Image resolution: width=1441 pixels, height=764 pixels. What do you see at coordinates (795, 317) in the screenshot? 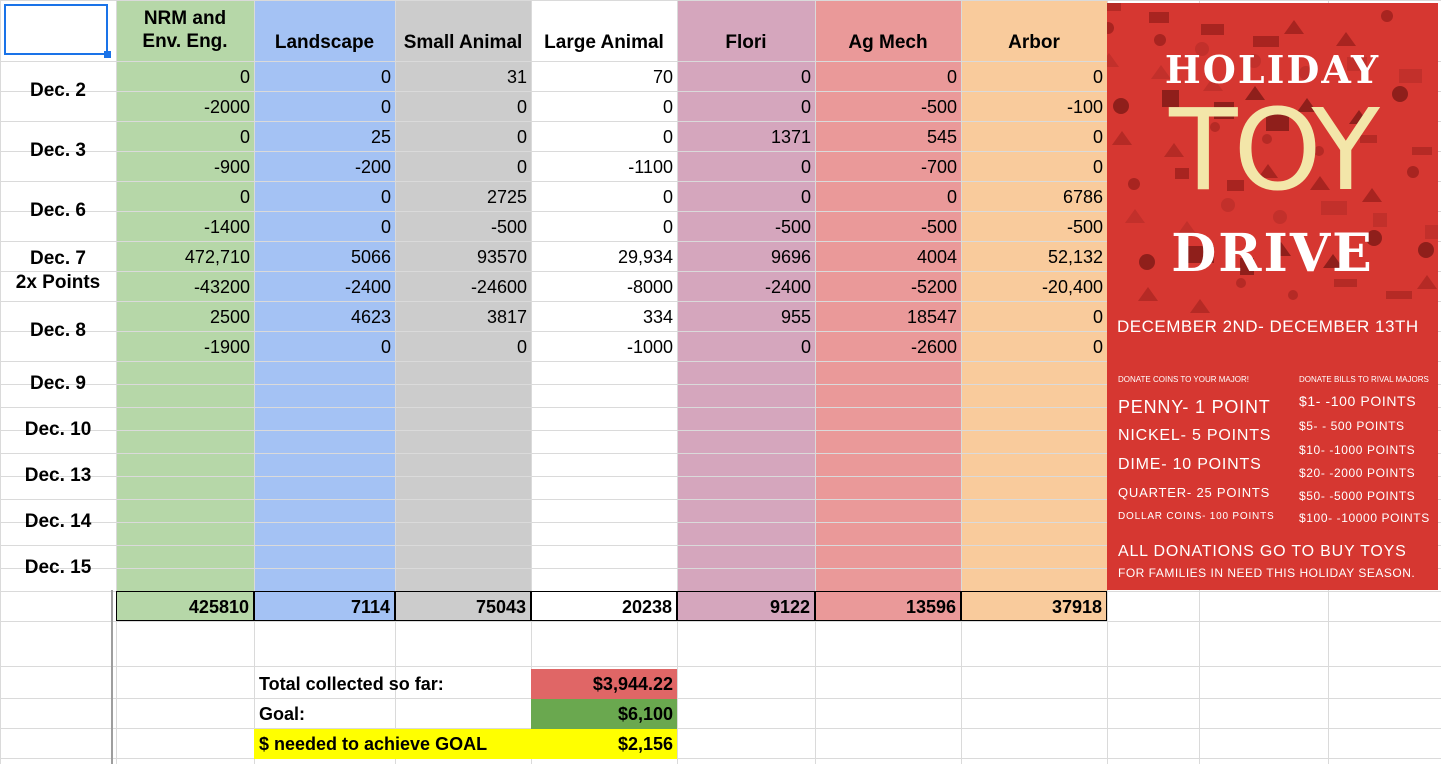
I see `data-cell: 955` at bounding box center [795, 317].